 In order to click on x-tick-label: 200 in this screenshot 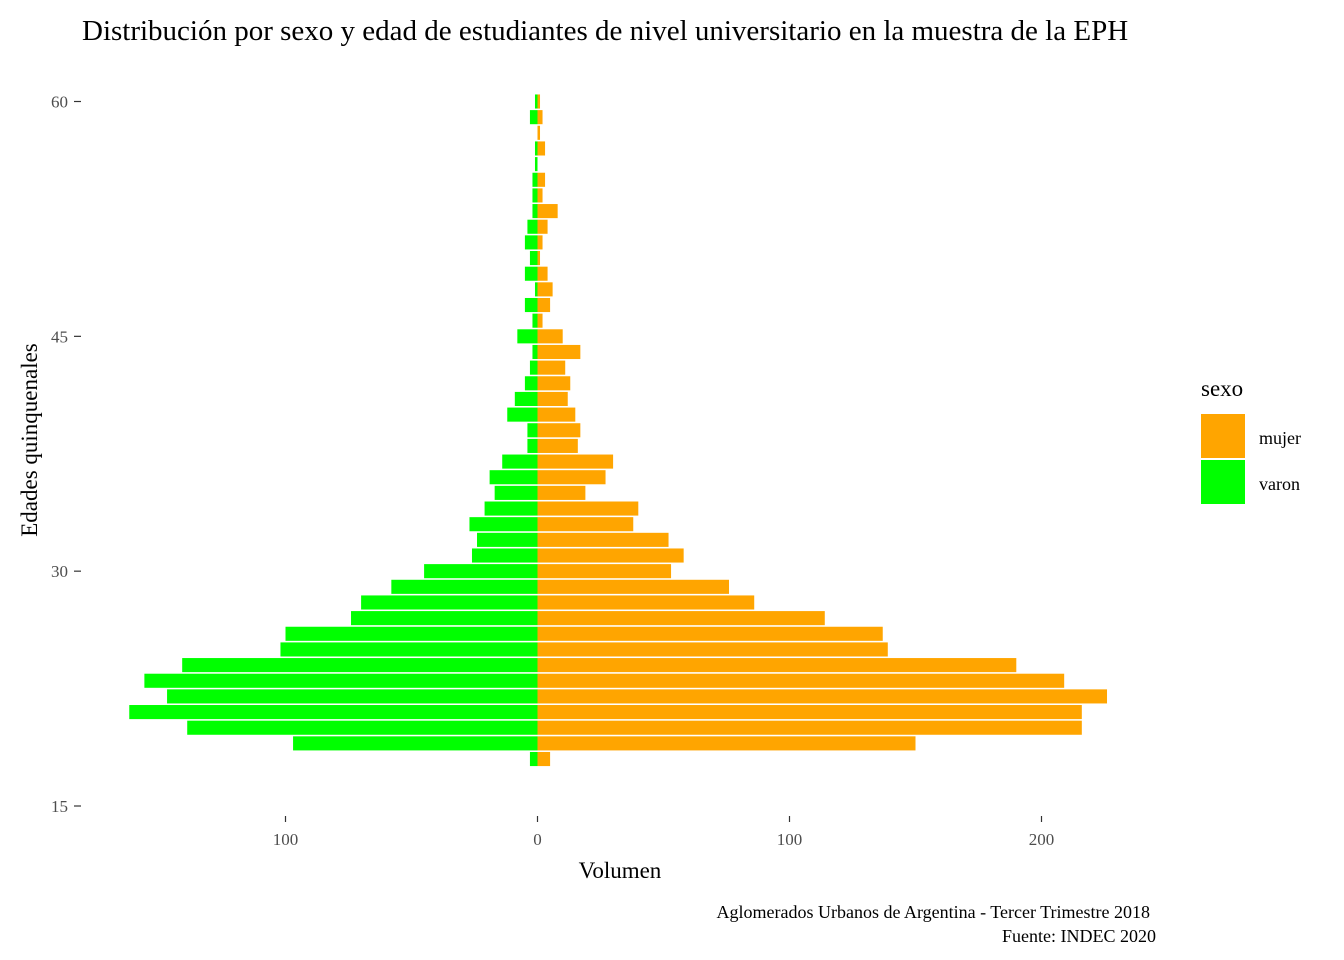, I will do `click(1042, 839)`.